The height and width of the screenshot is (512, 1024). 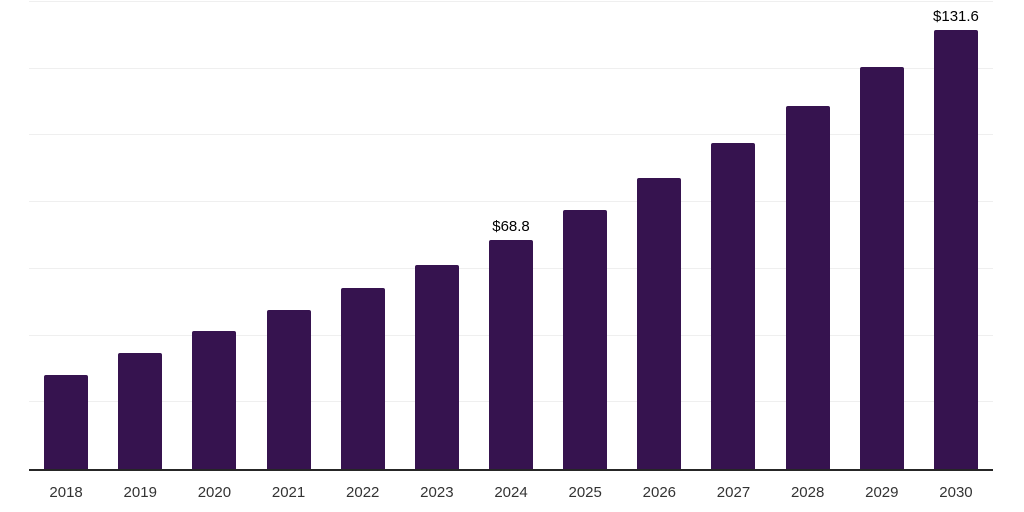 I want to click on bar-column: $131.6, so click(x=956, y=235).